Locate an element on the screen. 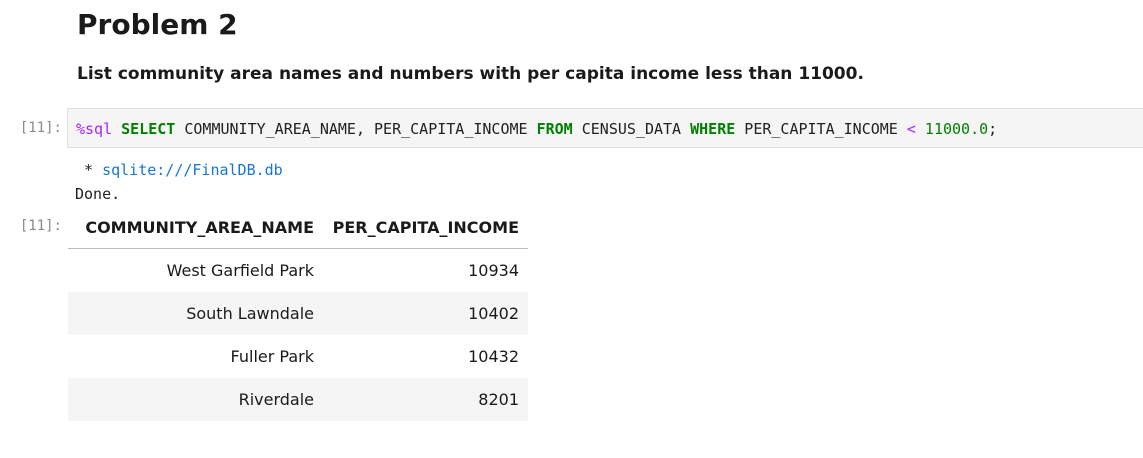 This screenshot has width=1143, height=458. connection-string: sqlite:///FinalDB.db is located at coordinates (192, 170).